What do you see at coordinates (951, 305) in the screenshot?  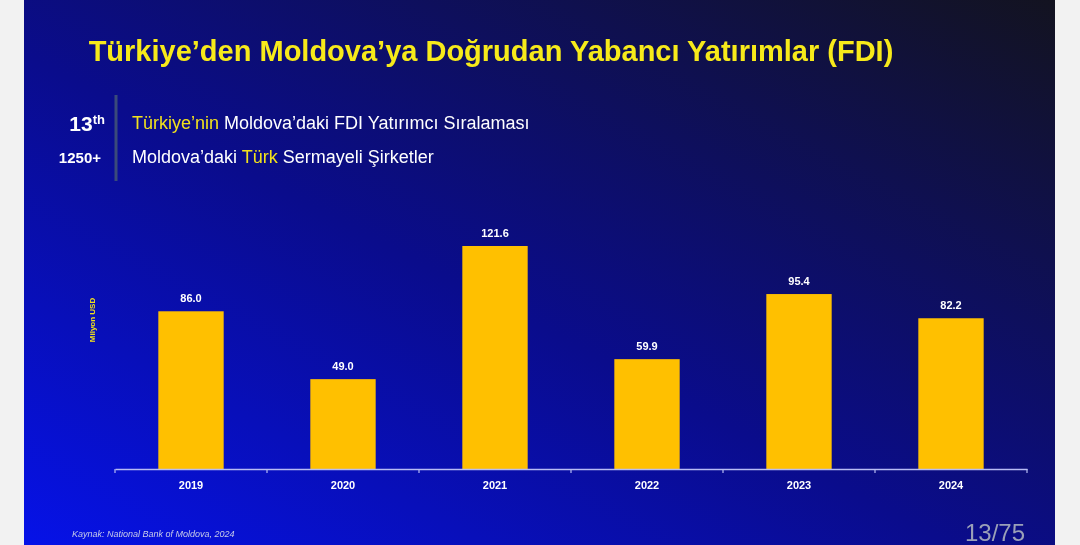 I see `data-label: 82.2` at bounding box center [951, 305].